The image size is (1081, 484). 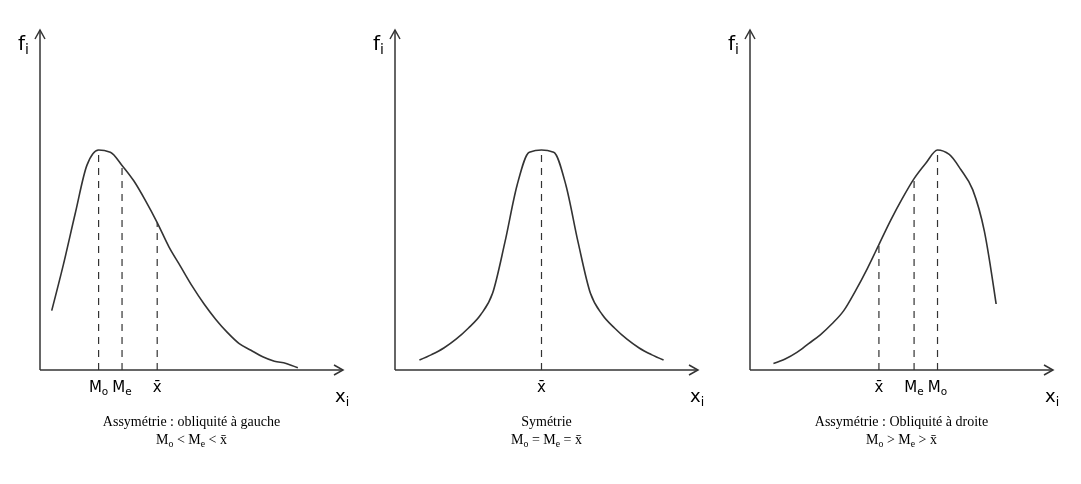 I want to click on text: Assymétrie : obliquité à gauche, so click(x=191, y=421).